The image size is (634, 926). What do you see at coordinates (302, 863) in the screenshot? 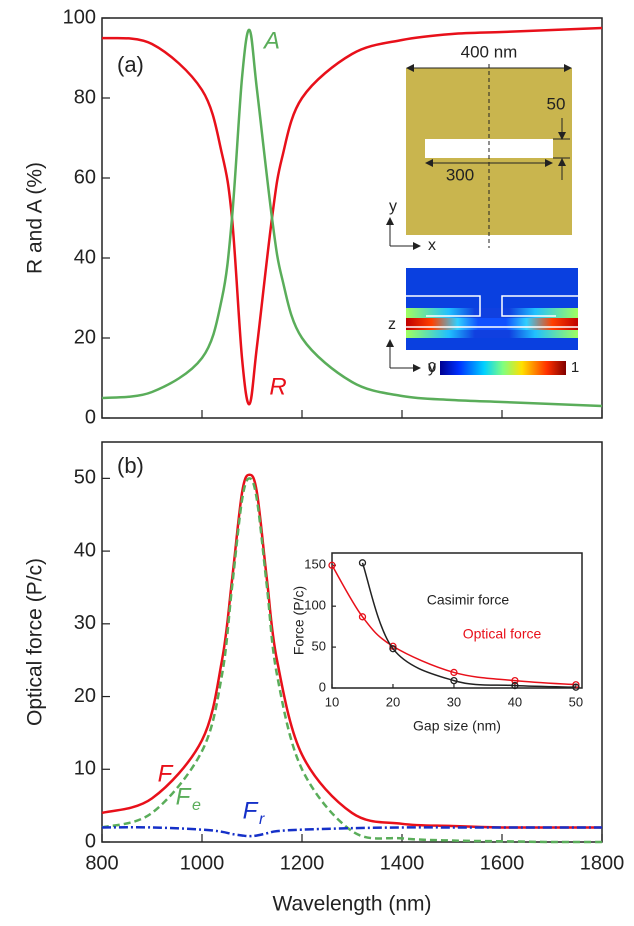
I see `x-tick-label: 1200` at bounding box center [302, 863].